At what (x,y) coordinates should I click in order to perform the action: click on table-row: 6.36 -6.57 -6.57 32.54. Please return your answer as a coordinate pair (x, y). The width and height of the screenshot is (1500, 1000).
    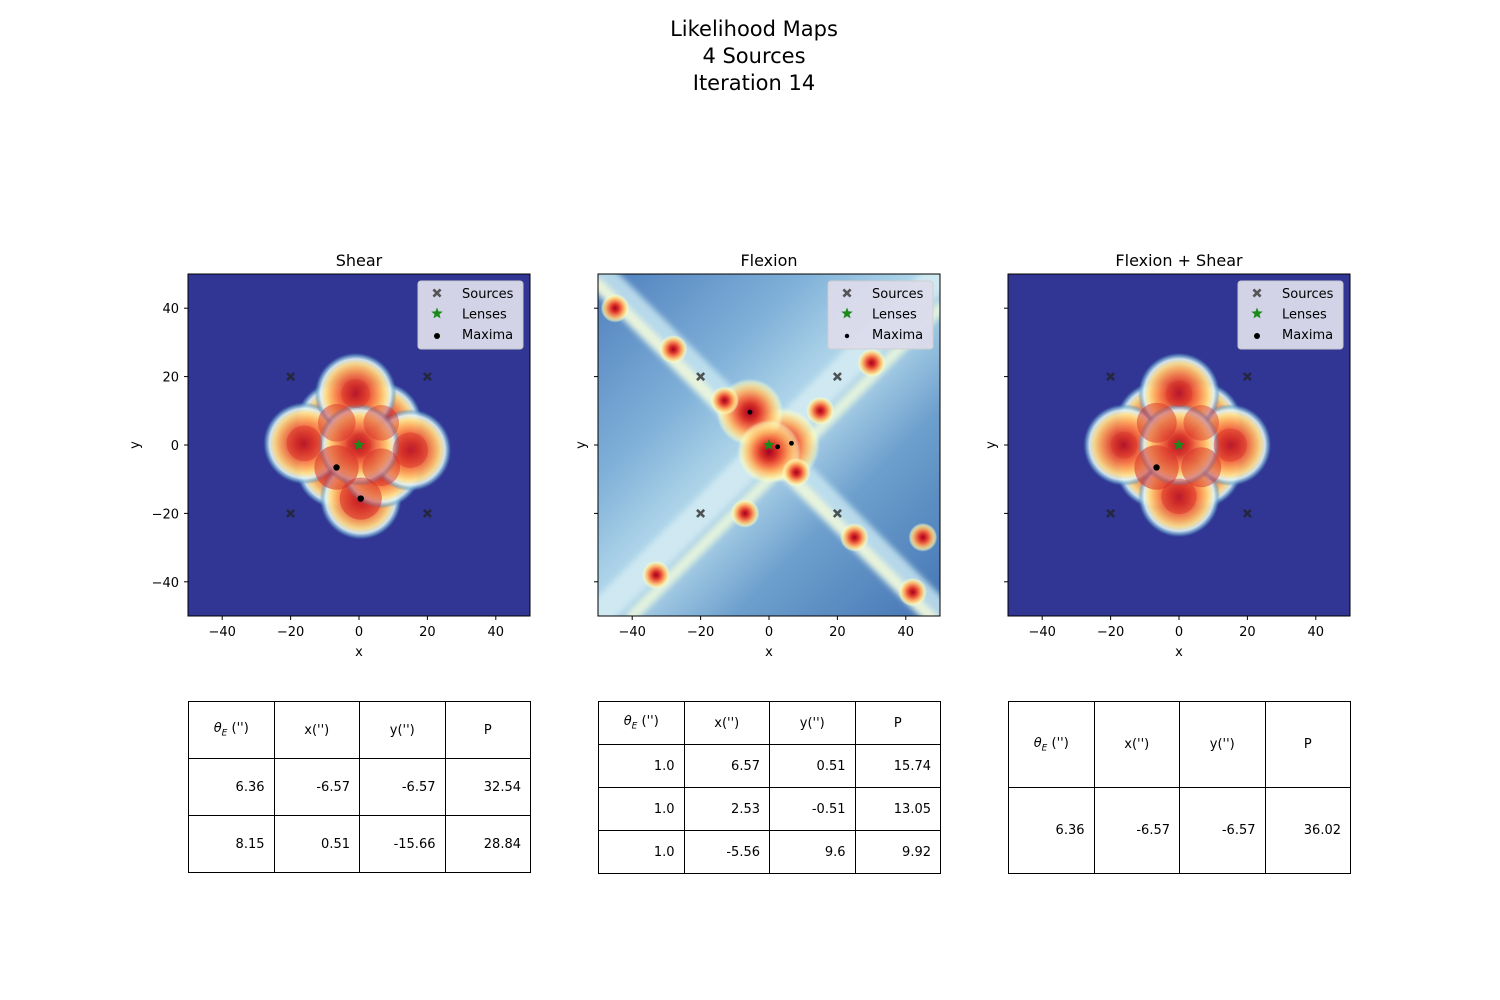
    Looking at the image, I should click on (359, 787).